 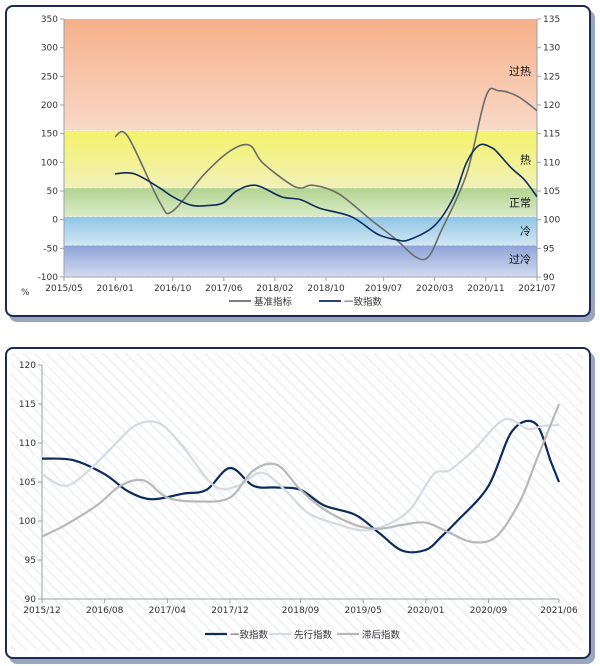 I want to click on zone-label: 热, so click(x=525, y=159).